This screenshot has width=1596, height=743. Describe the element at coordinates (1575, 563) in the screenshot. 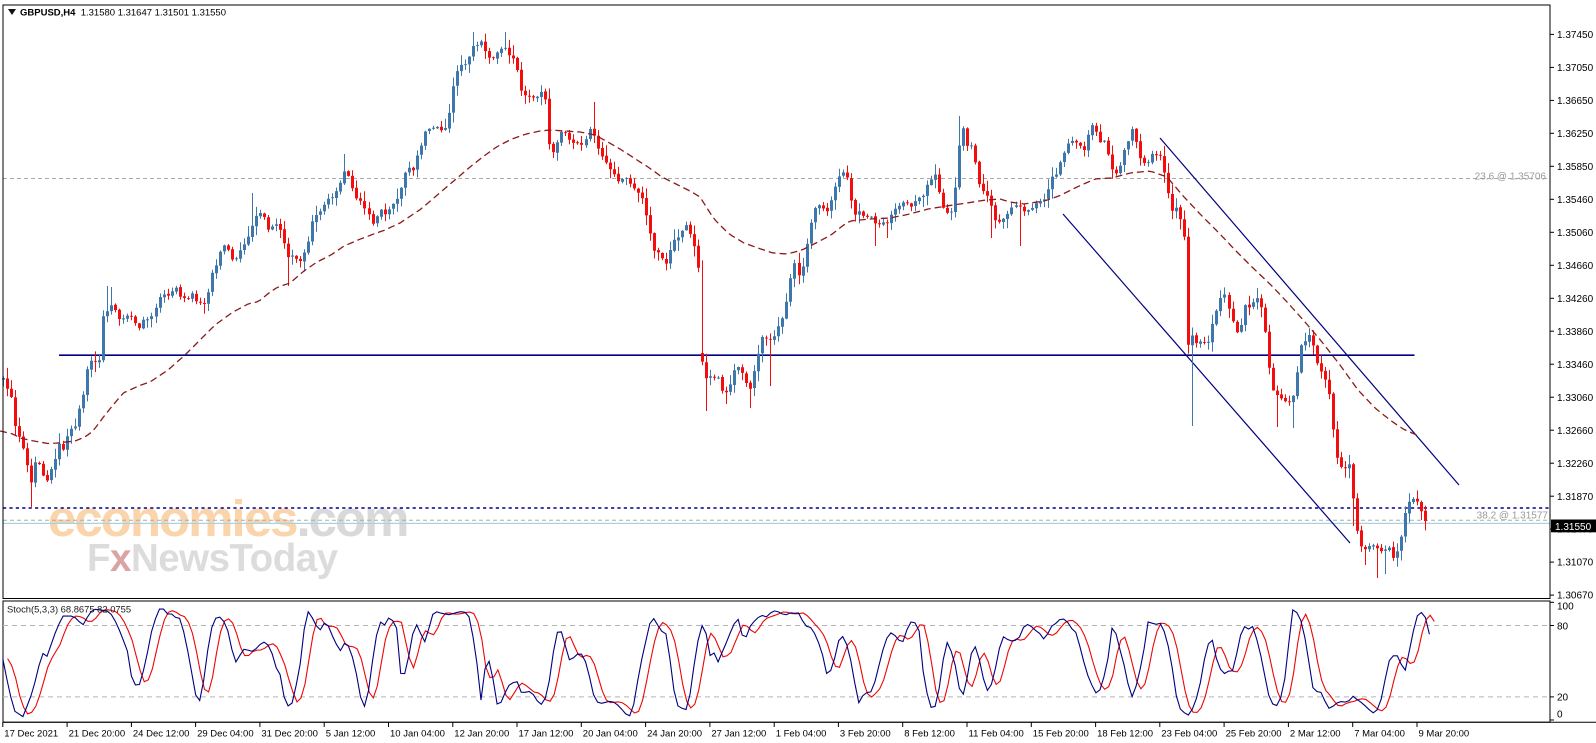

I see `svg-text: 1.31070` at that location.